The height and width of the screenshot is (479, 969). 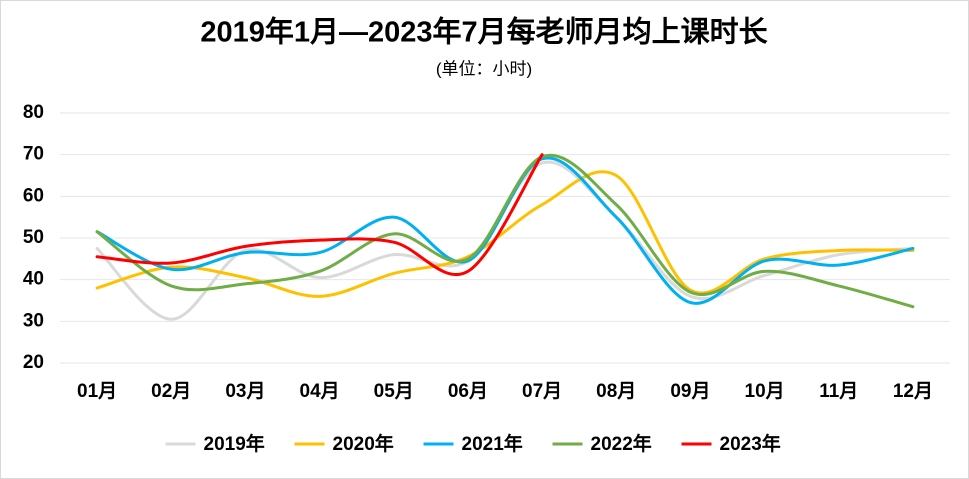 I want to click on y-tick-label: 40, so click(x=33, y=279).